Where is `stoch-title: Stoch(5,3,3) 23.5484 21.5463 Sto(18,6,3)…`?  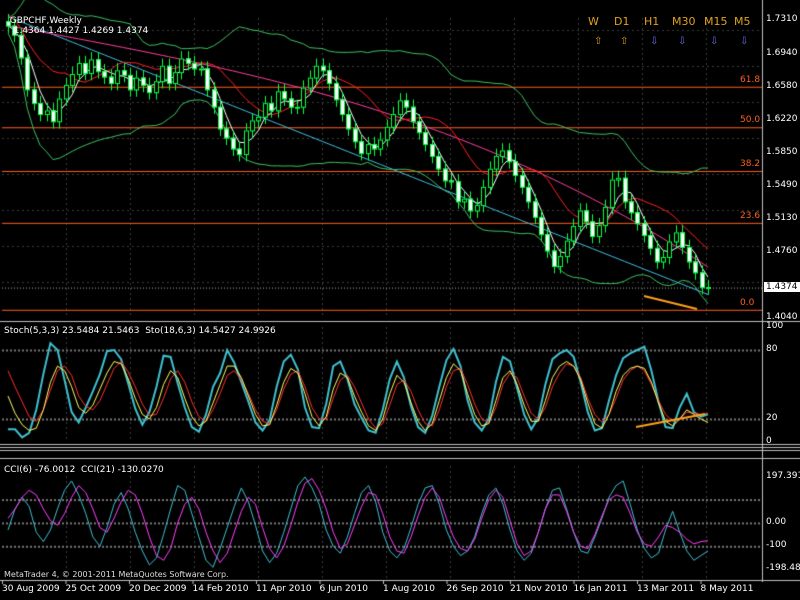 stoch-title: Stoch(5,3,3) 23.5484 21.5463 Sto(18,6,3)… is located at coordinates (140, 331).